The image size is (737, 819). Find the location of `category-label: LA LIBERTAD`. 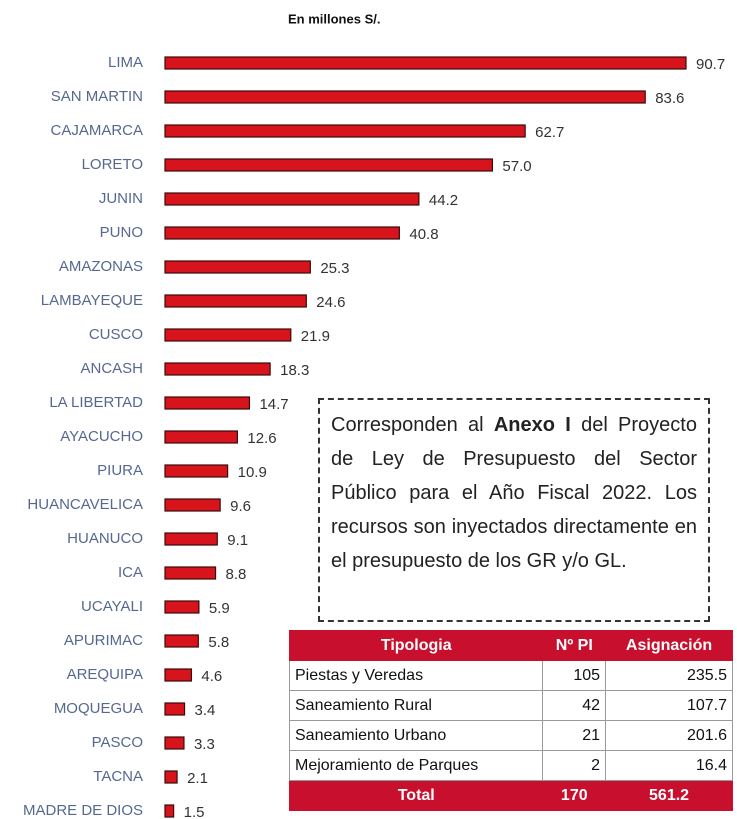

category-label: LA LIBERTAD is located at coordinates (96, 402).